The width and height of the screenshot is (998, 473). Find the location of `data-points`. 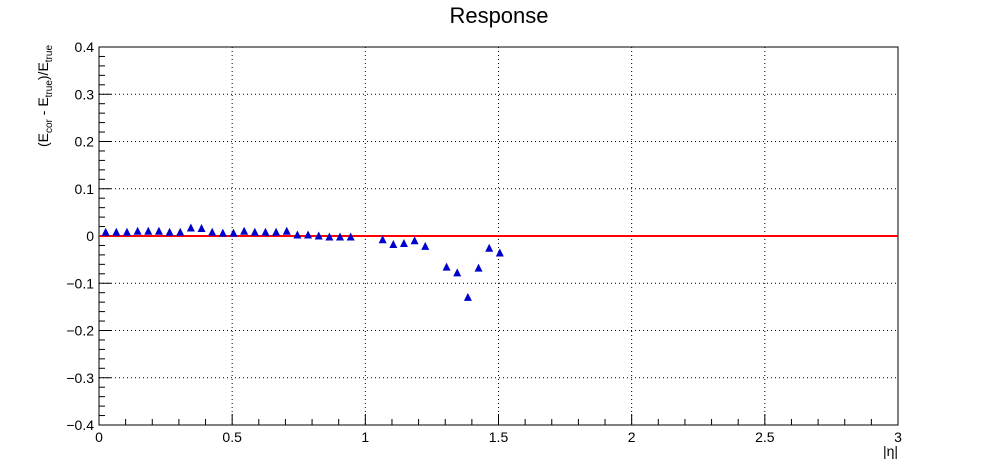

data-points is located at coordinates (302, 262).